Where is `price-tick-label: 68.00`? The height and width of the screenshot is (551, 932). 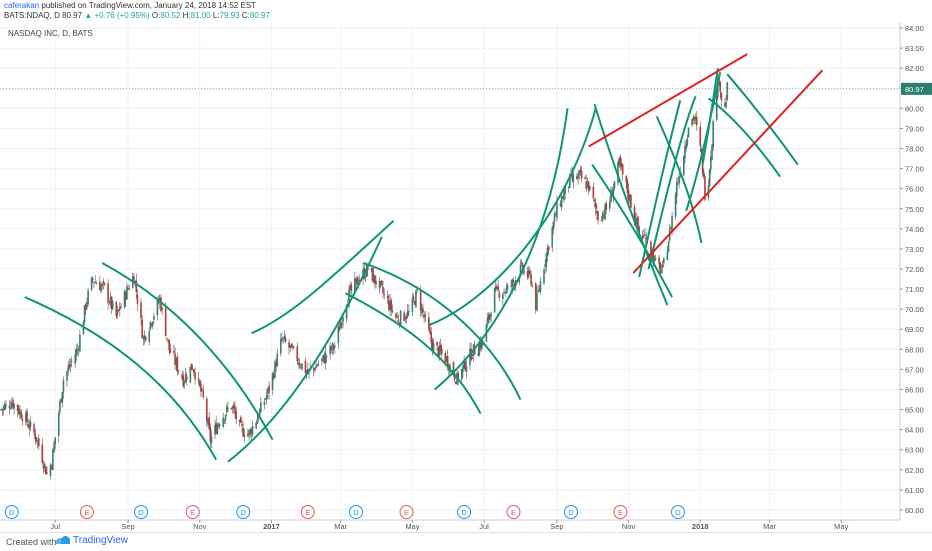 price-tick-label: 68.00 is located at coordinates (914, 349).